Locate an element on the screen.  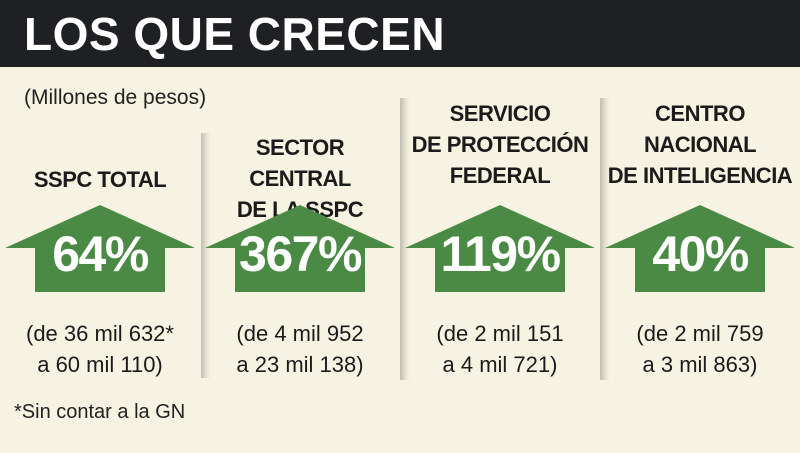
footnote: *Sin contar a la GN is located at coordinates (100, 412).